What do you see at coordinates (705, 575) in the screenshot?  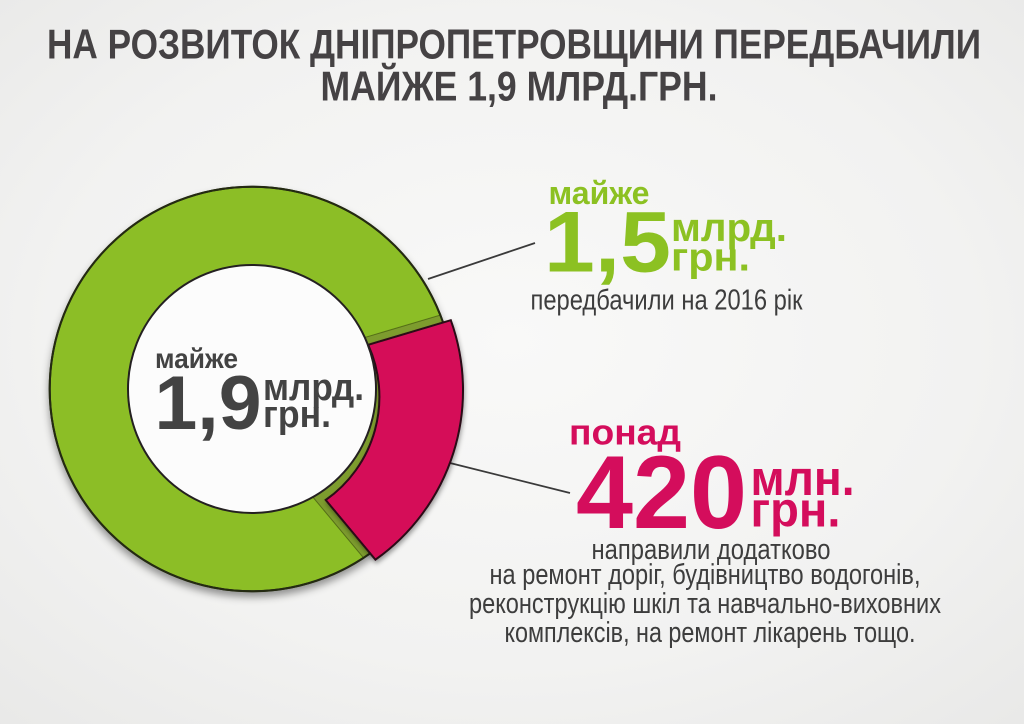 I see `svg-text:на ремонт доріг, будівництво в: на ремонт доріг, будівництво водогонів,` at bounding box center [705, 575].